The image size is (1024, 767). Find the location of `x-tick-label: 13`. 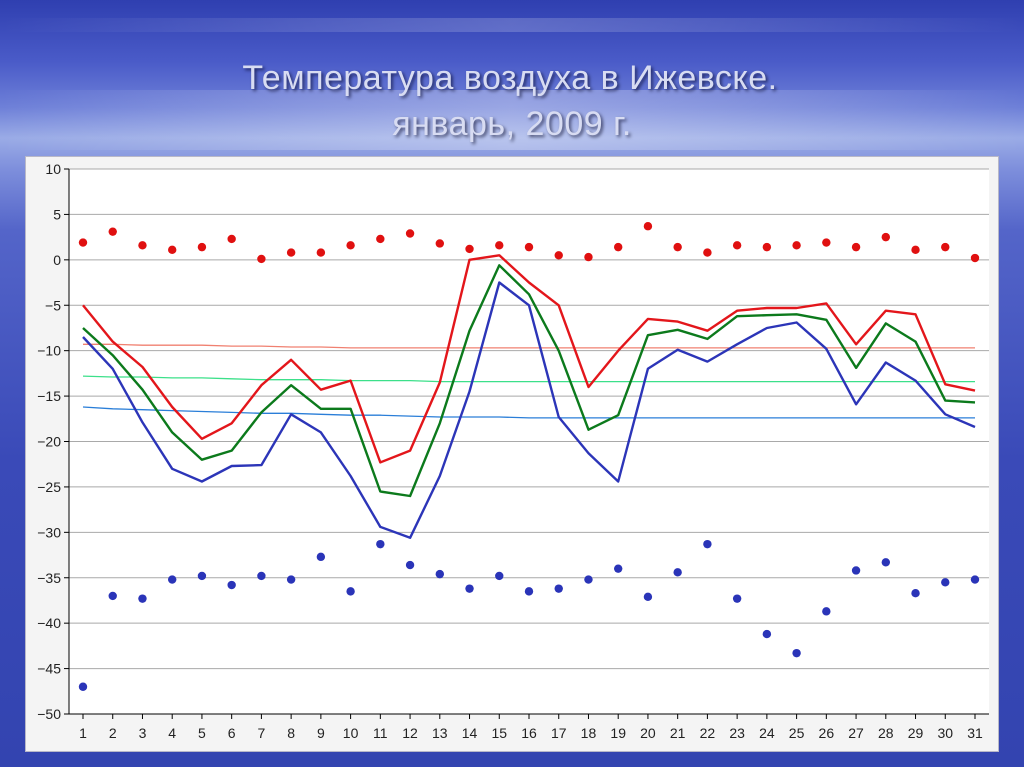

x-tick-label: 13 is located at coordinates (440, 733).